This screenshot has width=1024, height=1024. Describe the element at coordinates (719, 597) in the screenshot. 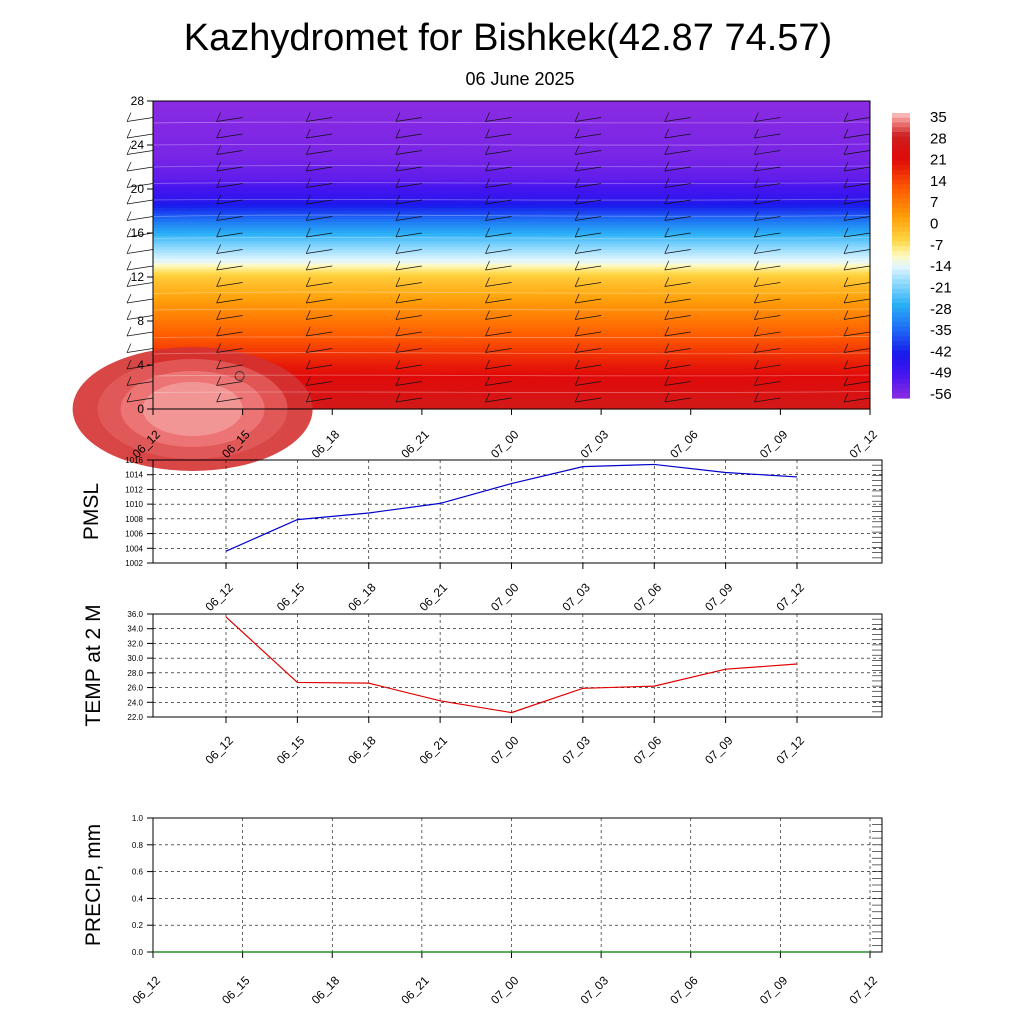

I see `x-tick-label: 07_09` at that location.